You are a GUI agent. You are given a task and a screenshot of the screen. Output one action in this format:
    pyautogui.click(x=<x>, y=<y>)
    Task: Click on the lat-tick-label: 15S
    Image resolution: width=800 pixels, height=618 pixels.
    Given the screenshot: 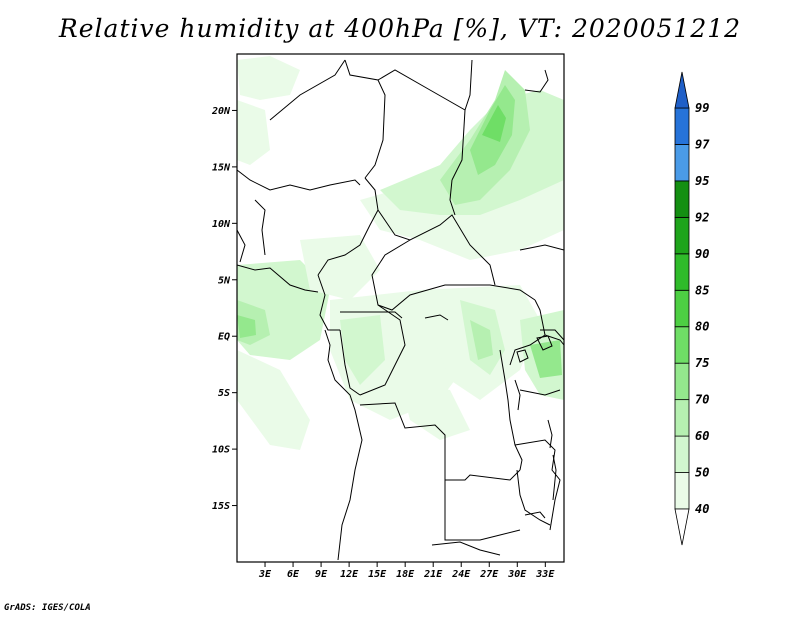 What is the action you would take?
    pyautogui.click(x=221, y=506)
    